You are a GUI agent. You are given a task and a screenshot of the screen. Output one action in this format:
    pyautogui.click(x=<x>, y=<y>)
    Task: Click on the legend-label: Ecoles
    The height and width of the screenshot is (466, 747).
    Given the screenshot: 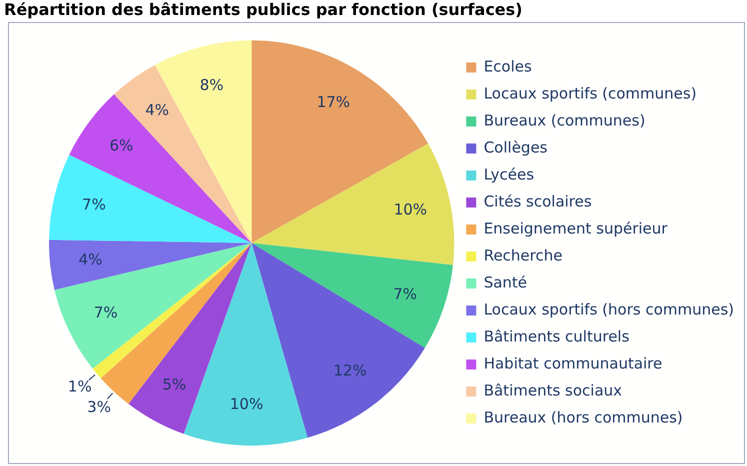 What is the action you would take?
    pyautogui.click(x=508, y=66)
    